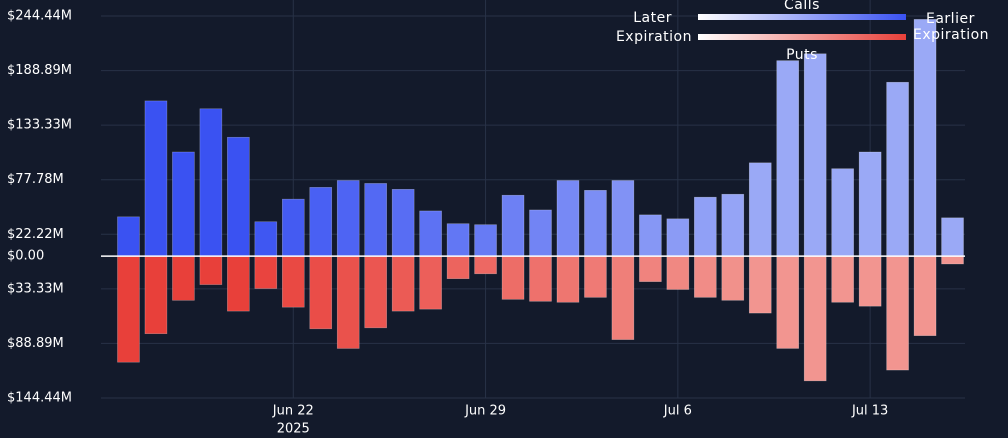  What do you see at coordinates (950, 19) in the screenshot?
I see `legend-earlier: Earlier` at bounding box center [950, 19].